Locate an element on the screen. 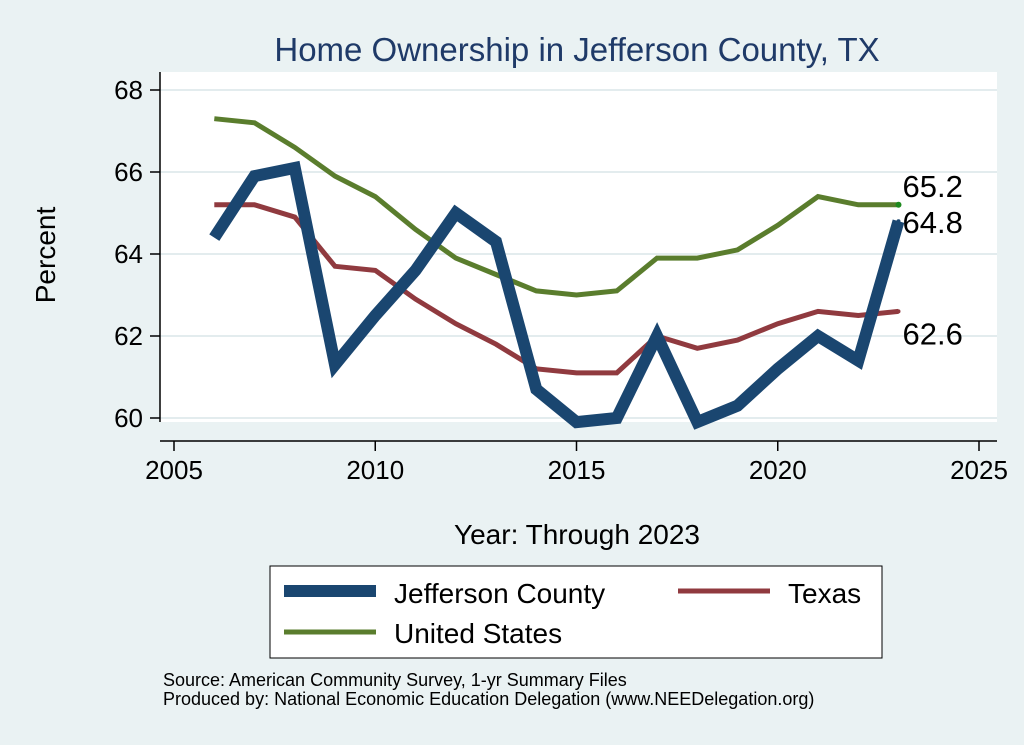 Image resolution: width=1024 pixels, height=745 pixels. y-tick-label: 60 is located at coordinates (128, 418).